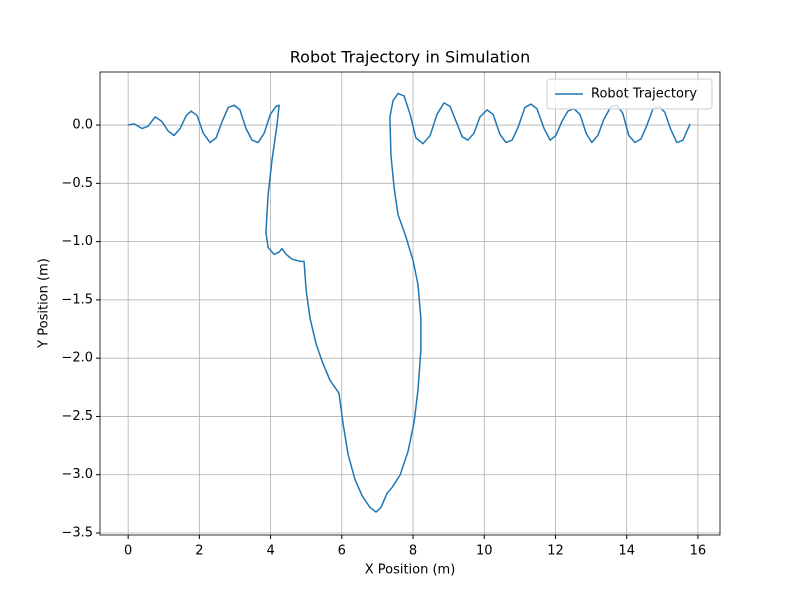  I want to click on x-tick-label: 4, so click(270, 551).